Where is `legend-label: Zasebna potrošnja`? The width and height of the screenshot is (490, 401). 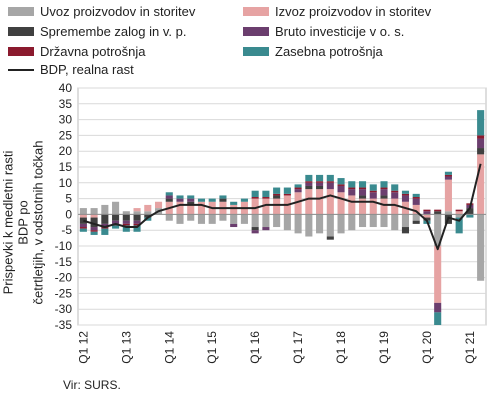 legend-label: Zasebna potrošnja is located at coordinates (329, 51).